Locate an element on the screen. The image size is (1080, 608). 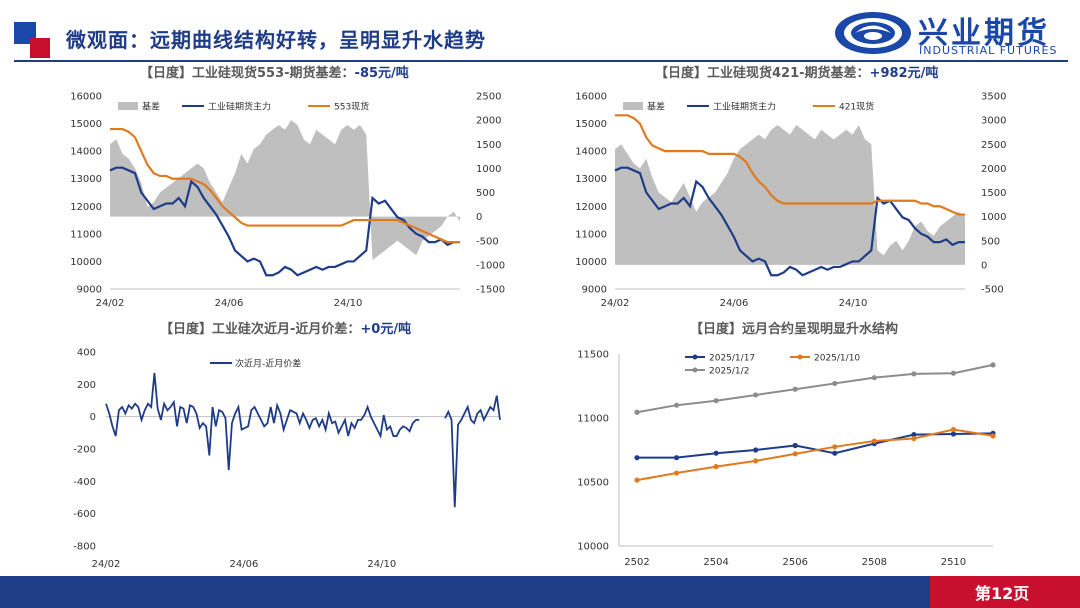
chart2-title-prefix: 【日度】工业硅现货421-期货基差： is located at coordinates (762, 73).